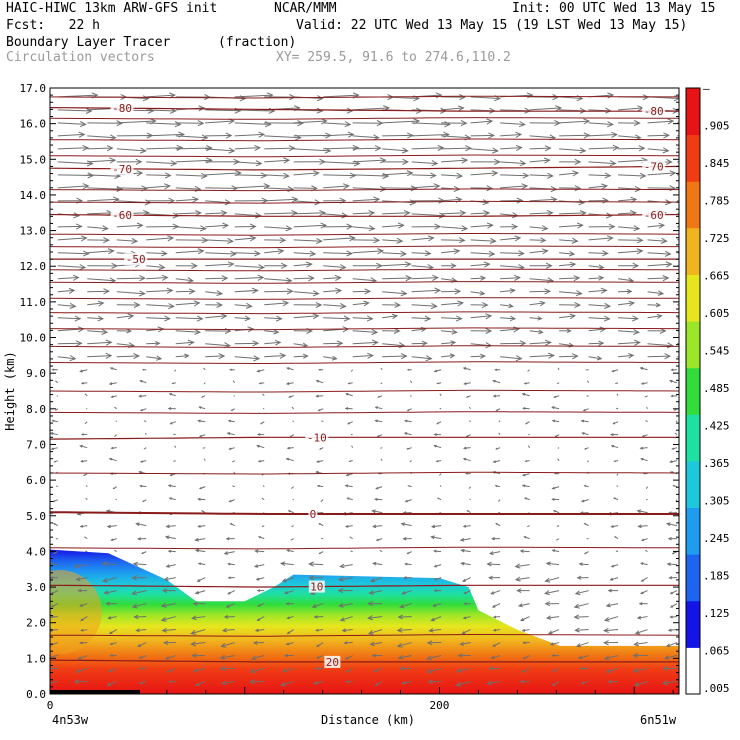 This screenshot has height=740, width=740. What do you see at coordinates (716, 126) in the screenshot?
I see `colorbar-label: .905` at bounding box center [716, 126].